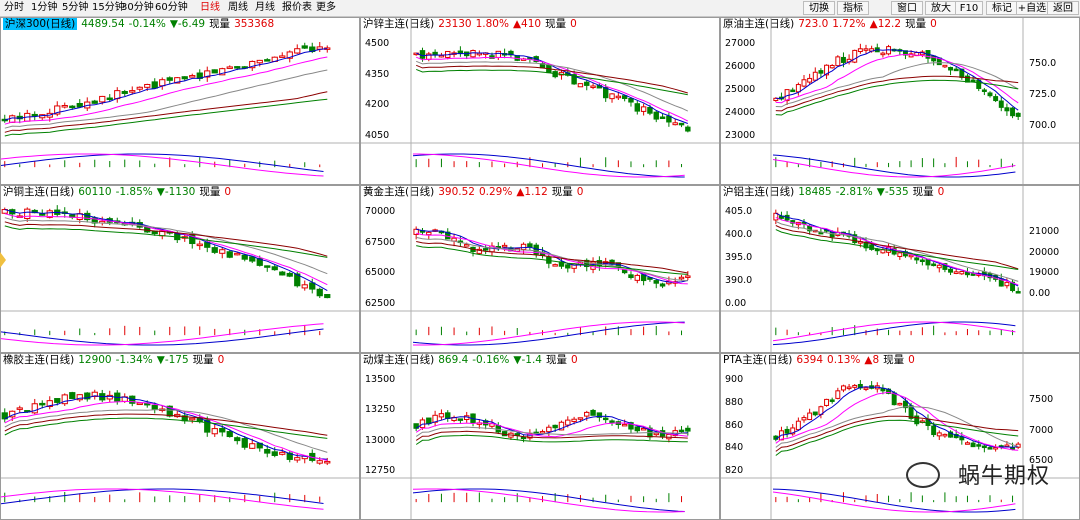 The image size is (1080, 520). I want to click on tab-period: 更多, so click(326, 7).